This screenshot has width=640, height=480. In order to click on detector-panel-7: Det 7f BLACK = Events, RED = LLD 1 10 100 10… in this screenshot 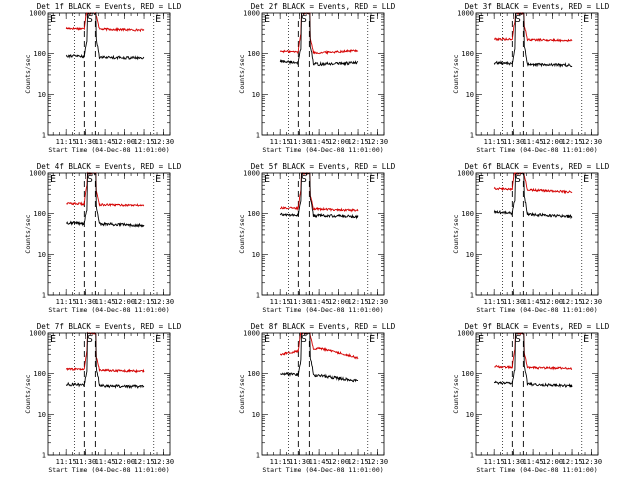, I will do `click(103, 398)`.